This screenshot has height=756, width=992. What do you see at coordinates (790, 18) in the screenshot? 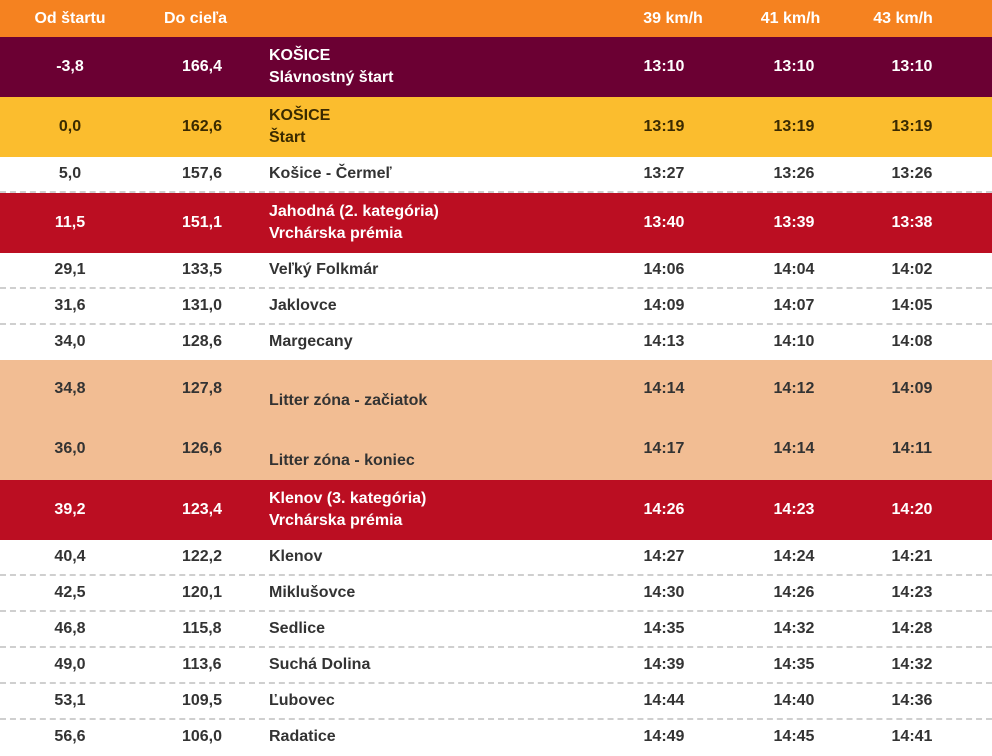
I see `header-speed-41: 41 km/h` at bounding box center [790, 18].